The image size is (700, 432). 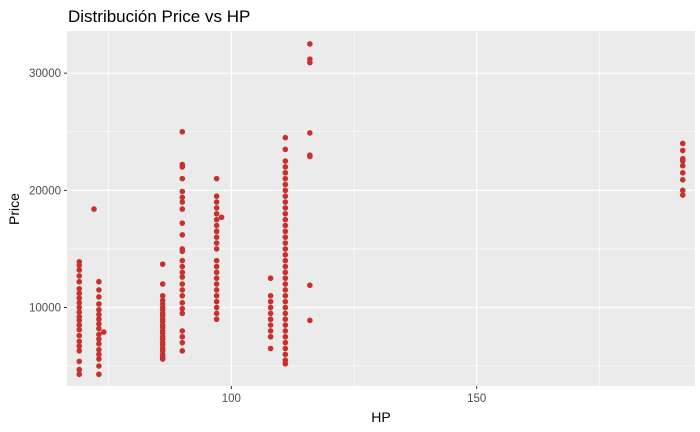 What do you see at coordinates (14, 209) in the screenshot?
I see `y-axis-title: Price` at bounding box center [14, 209].